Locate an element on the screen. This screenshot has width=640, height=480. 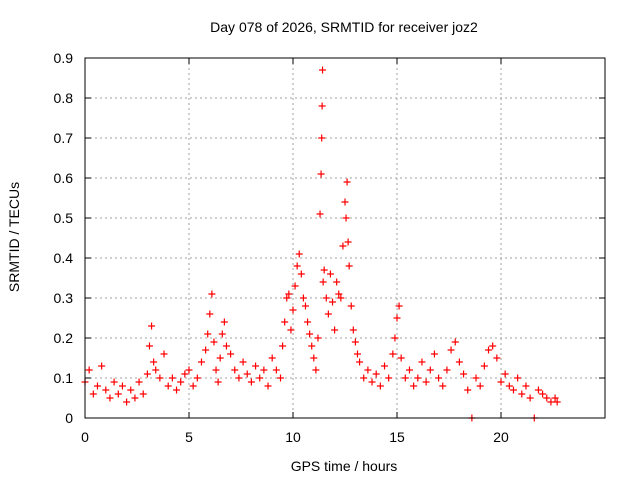
x-tick-label: 15 is located at coordinates (397, 437).